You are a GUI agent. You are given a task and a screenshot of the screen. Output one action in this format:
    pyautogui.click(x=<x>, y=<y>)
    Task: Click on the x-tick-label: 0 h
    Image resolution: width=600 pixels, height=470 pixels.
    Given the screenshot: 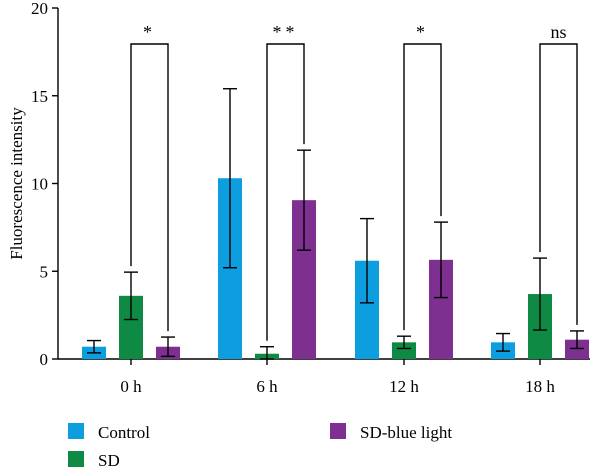 What is the action you would take?
    pyautogui.click(x=131, y=386)
    